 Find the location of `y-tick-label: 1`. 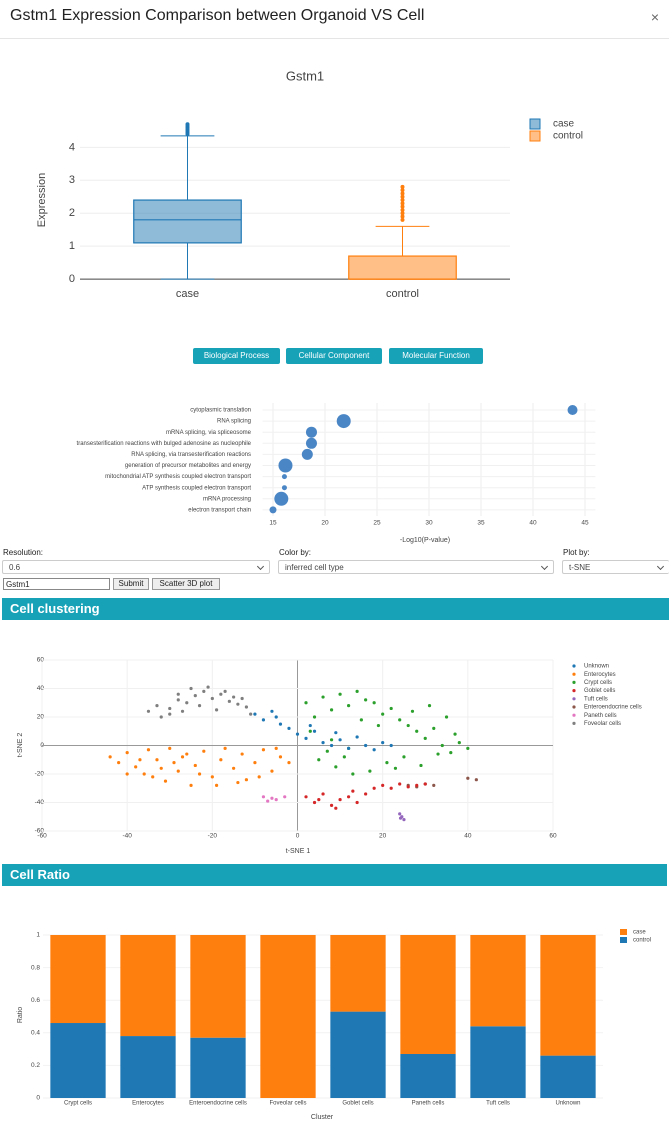

y-tick-label: 1 is located at coordinates (72, 246).